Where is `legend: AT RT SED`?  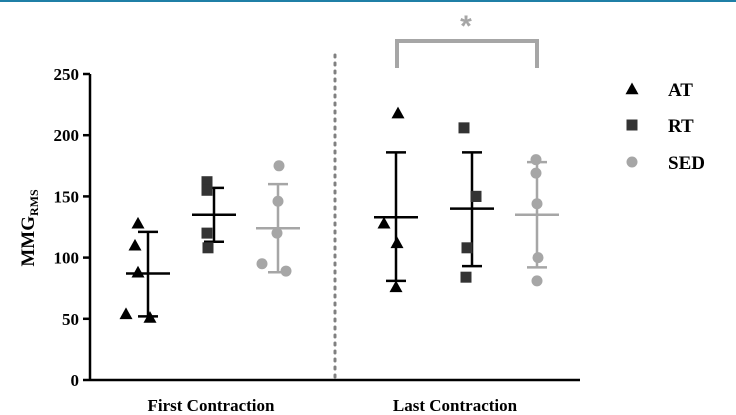
legend: AT RT SED is located at coordinates (665, 127).